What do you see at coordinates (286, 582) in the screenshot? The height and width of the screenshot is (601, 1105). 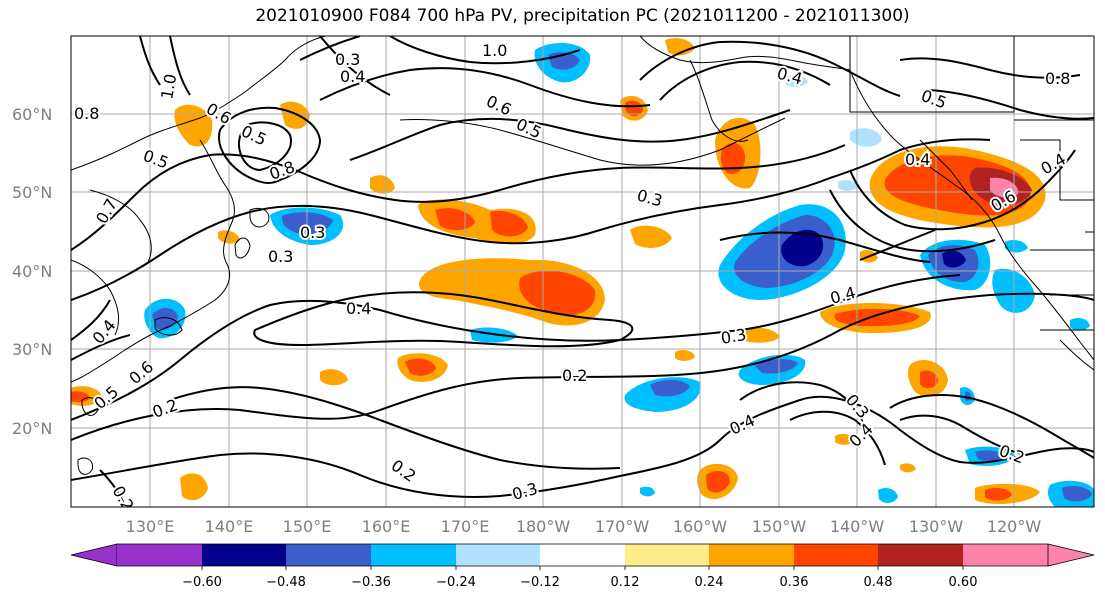 I see `colorbar-tick-label: −0.48` at bounding box center [286, 582].